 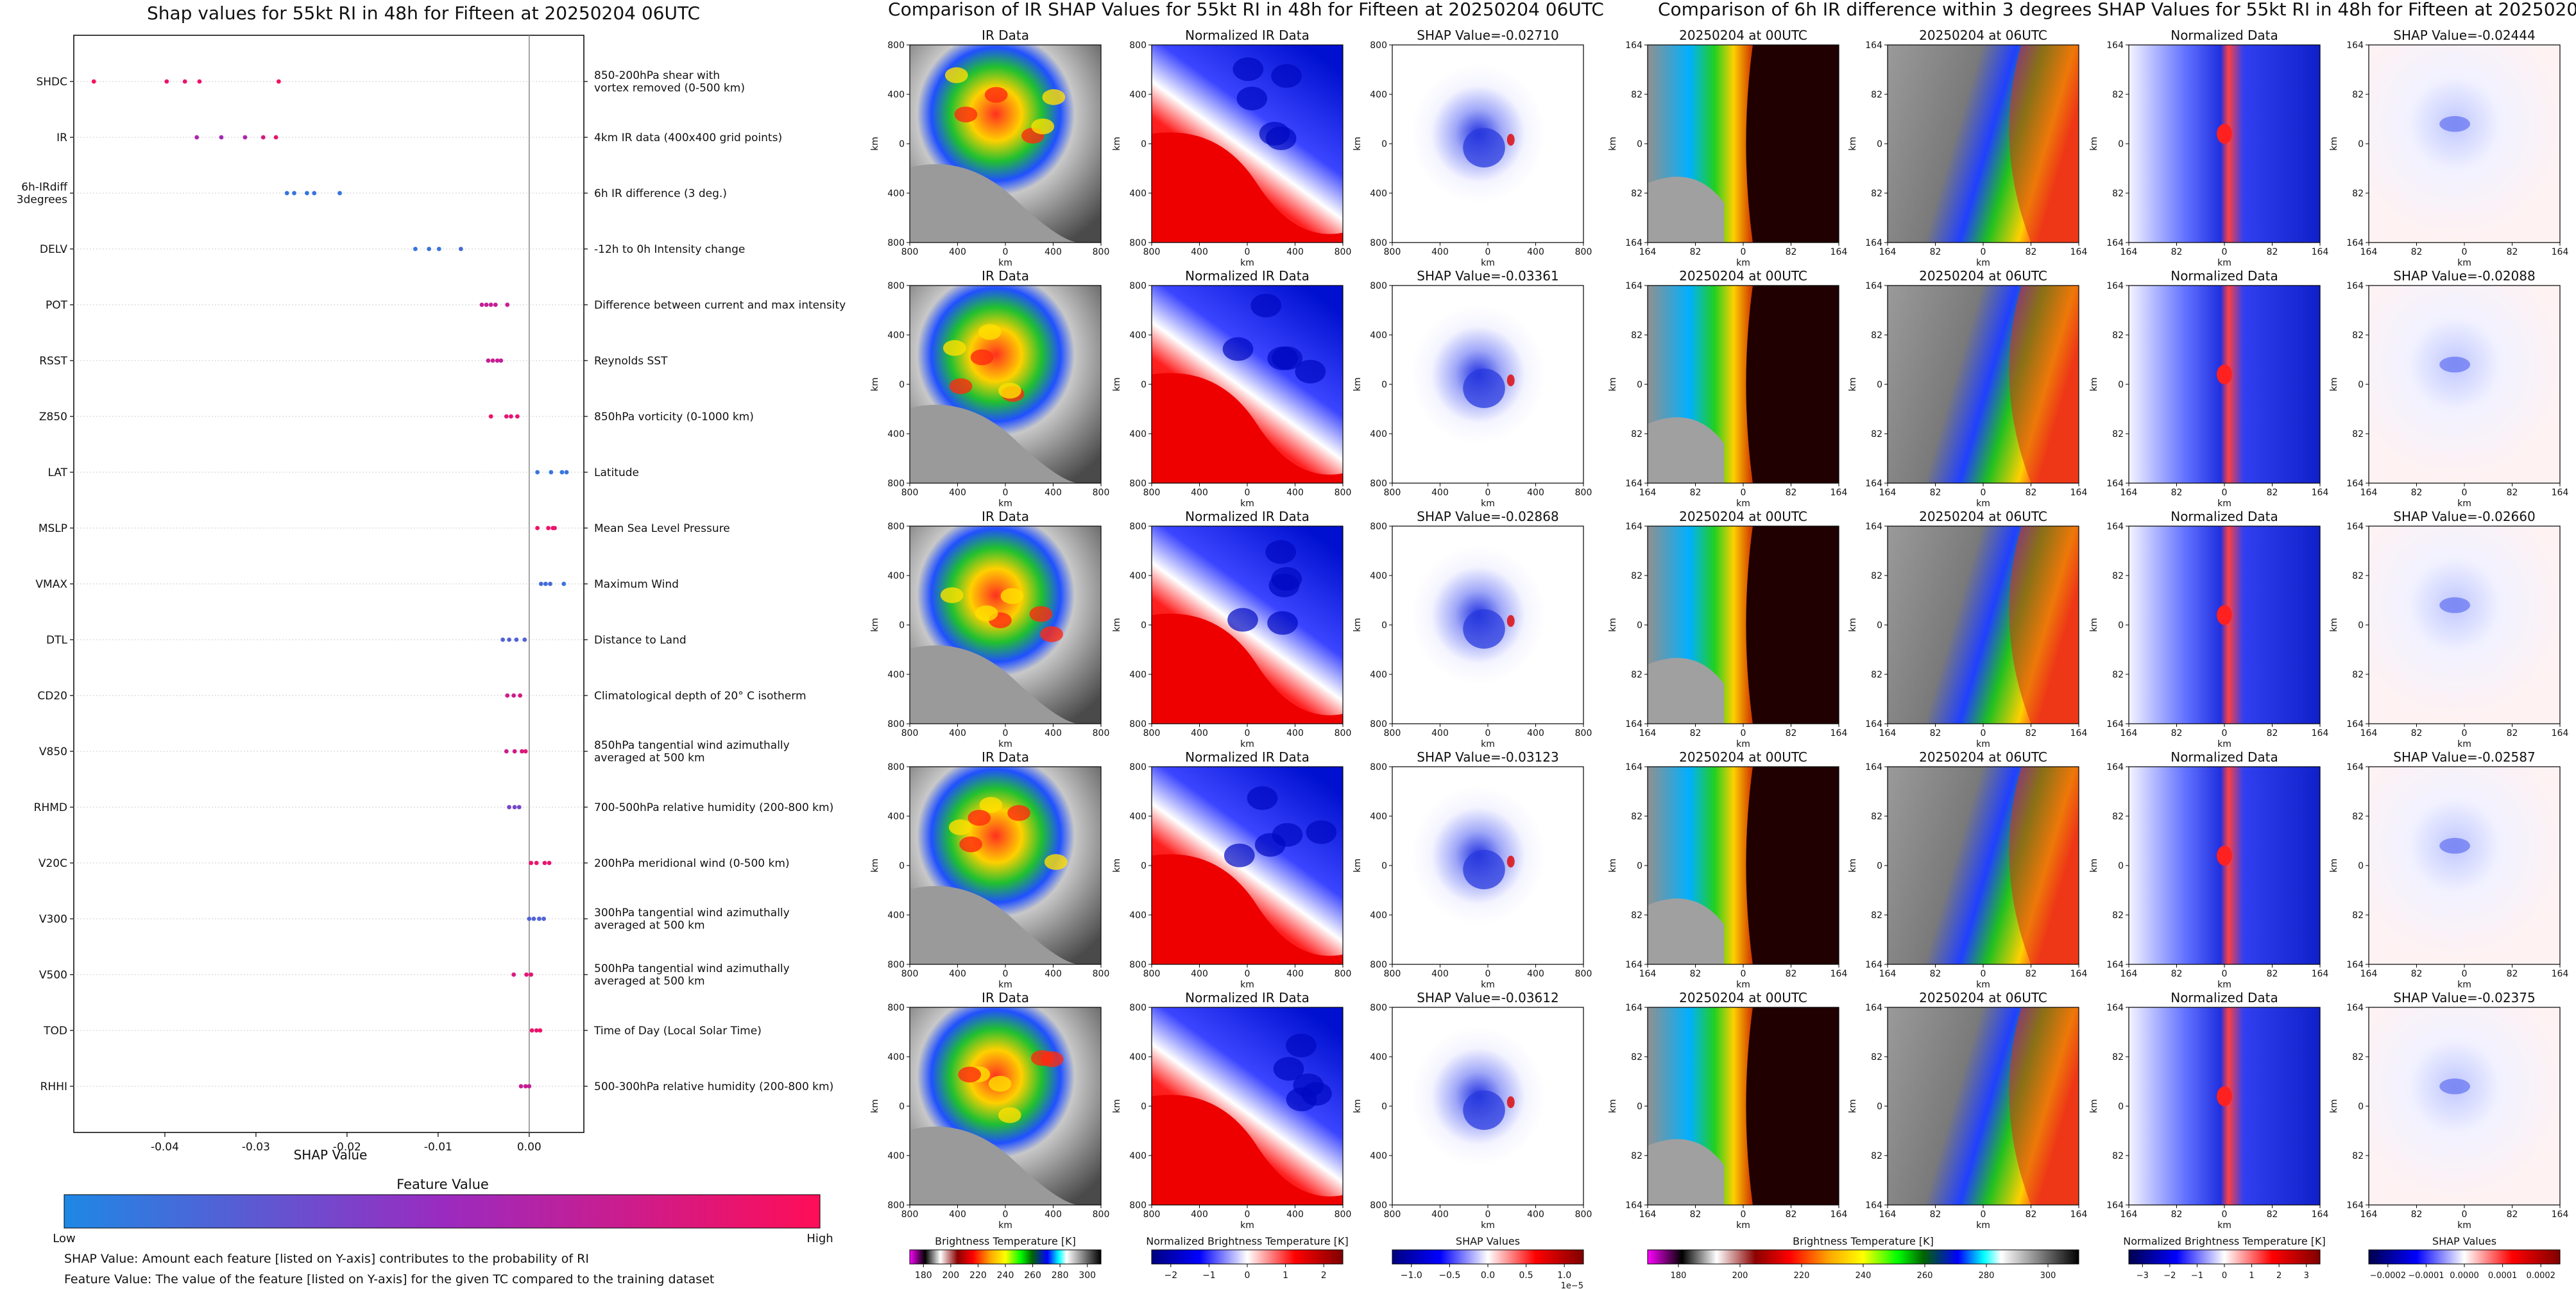 What do you see at coordinates (1440, 974) in the screenshot?
I see `x-tick-label: 400` at bounding box center [1440, 974].